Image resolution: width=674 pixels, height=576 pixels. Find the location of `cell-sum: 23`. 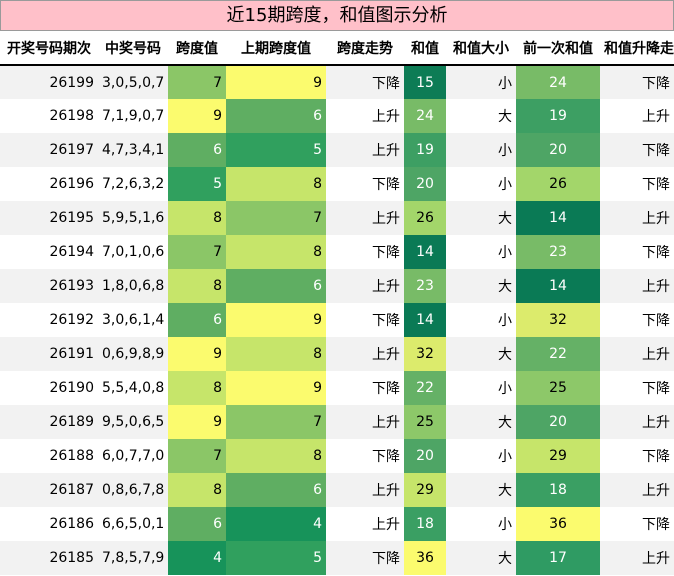

cell-sum: 23 is located at coordinates (425, 286).